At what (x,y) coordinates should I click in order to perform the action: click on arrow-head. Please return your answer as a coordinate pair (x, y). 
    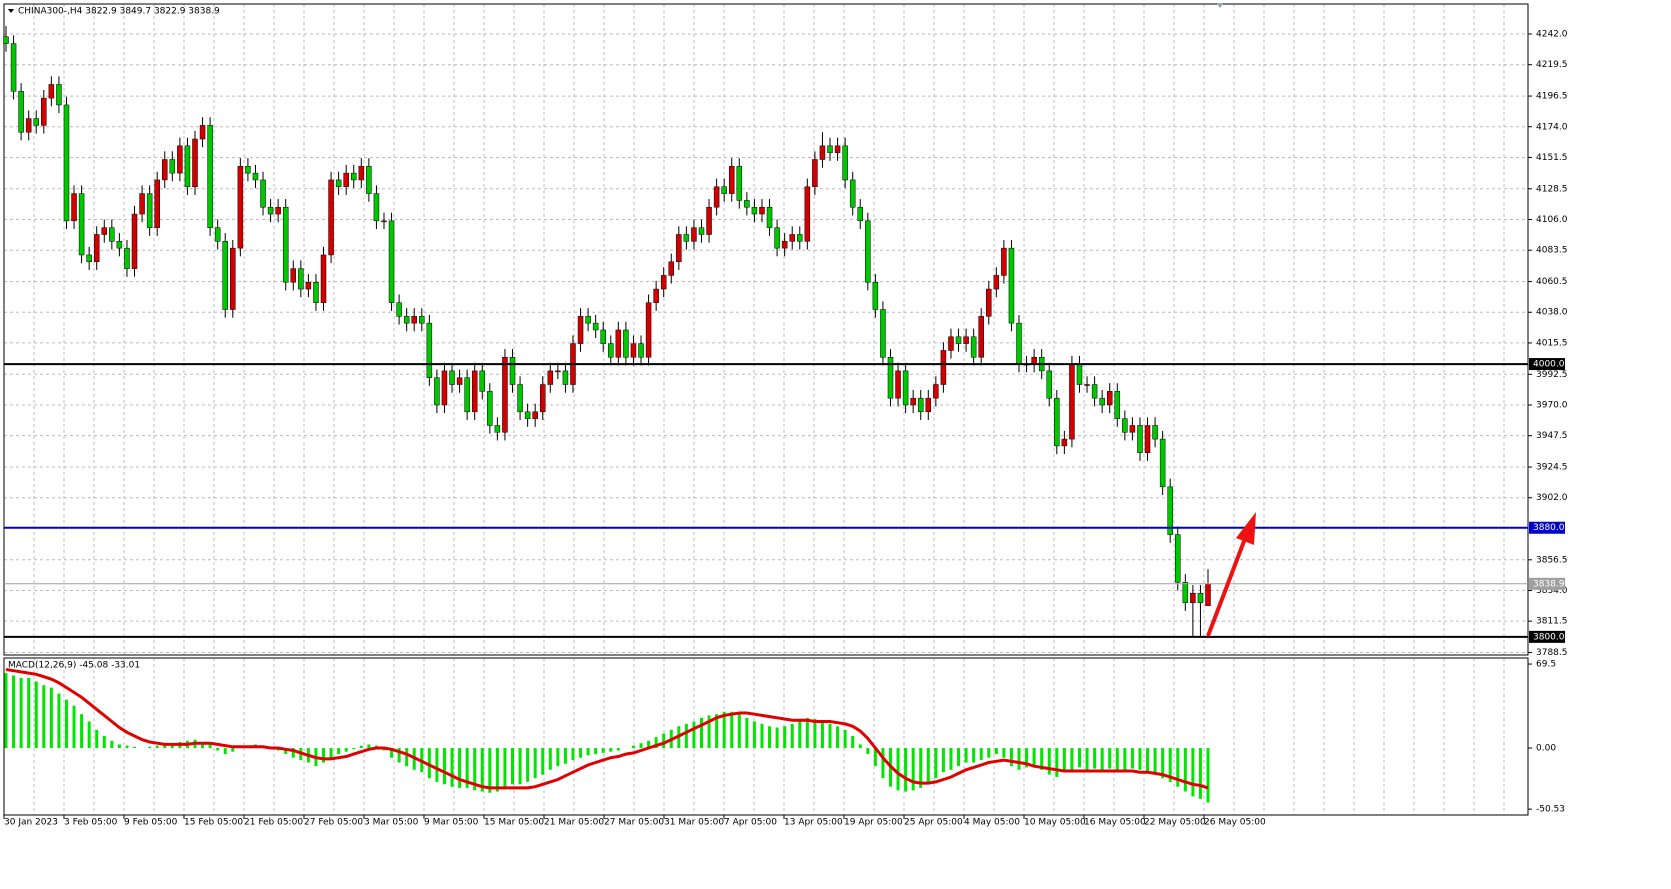
    Looking at the image, I should click on (1246, 528).